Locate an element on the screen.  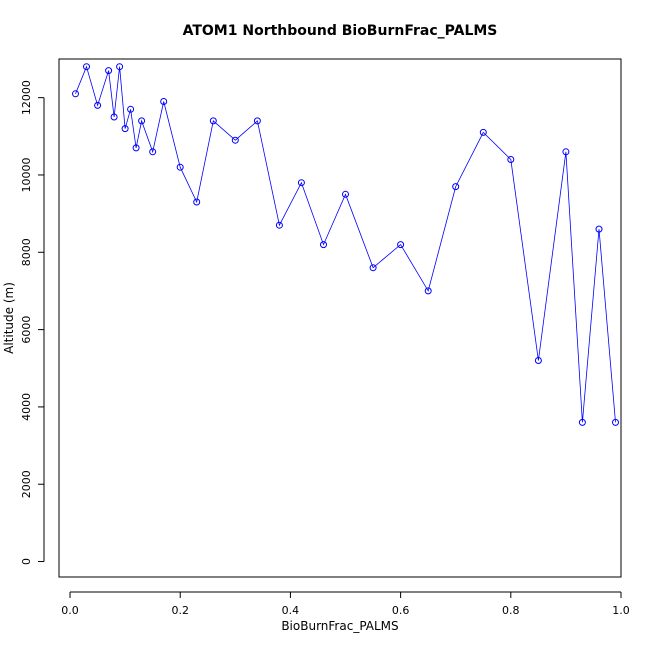
y-tick-label: 10000 is located at coordinates (26, 174).